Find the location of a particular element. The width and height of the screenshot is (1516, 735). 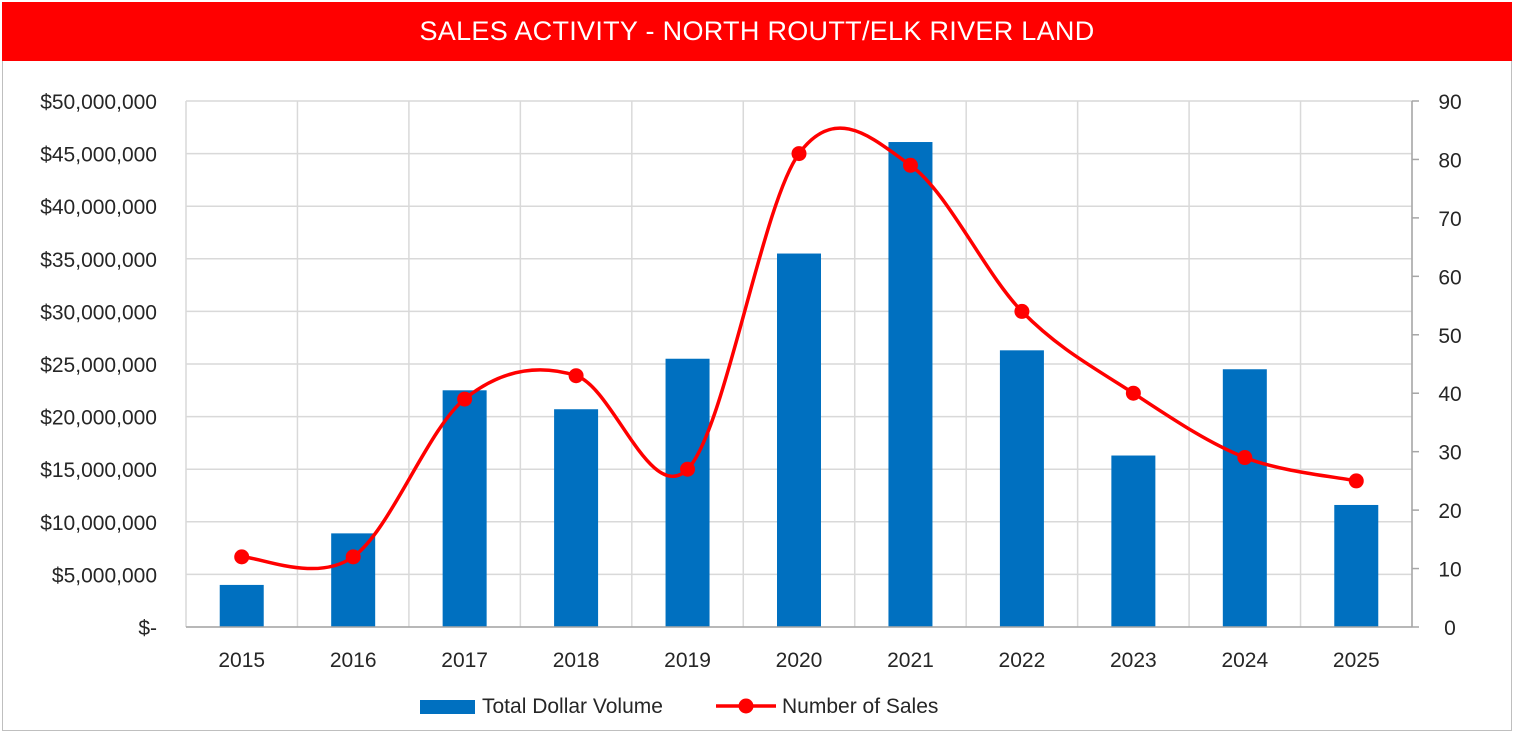

left-tick-label: $- is located at coordinates (147, 628).